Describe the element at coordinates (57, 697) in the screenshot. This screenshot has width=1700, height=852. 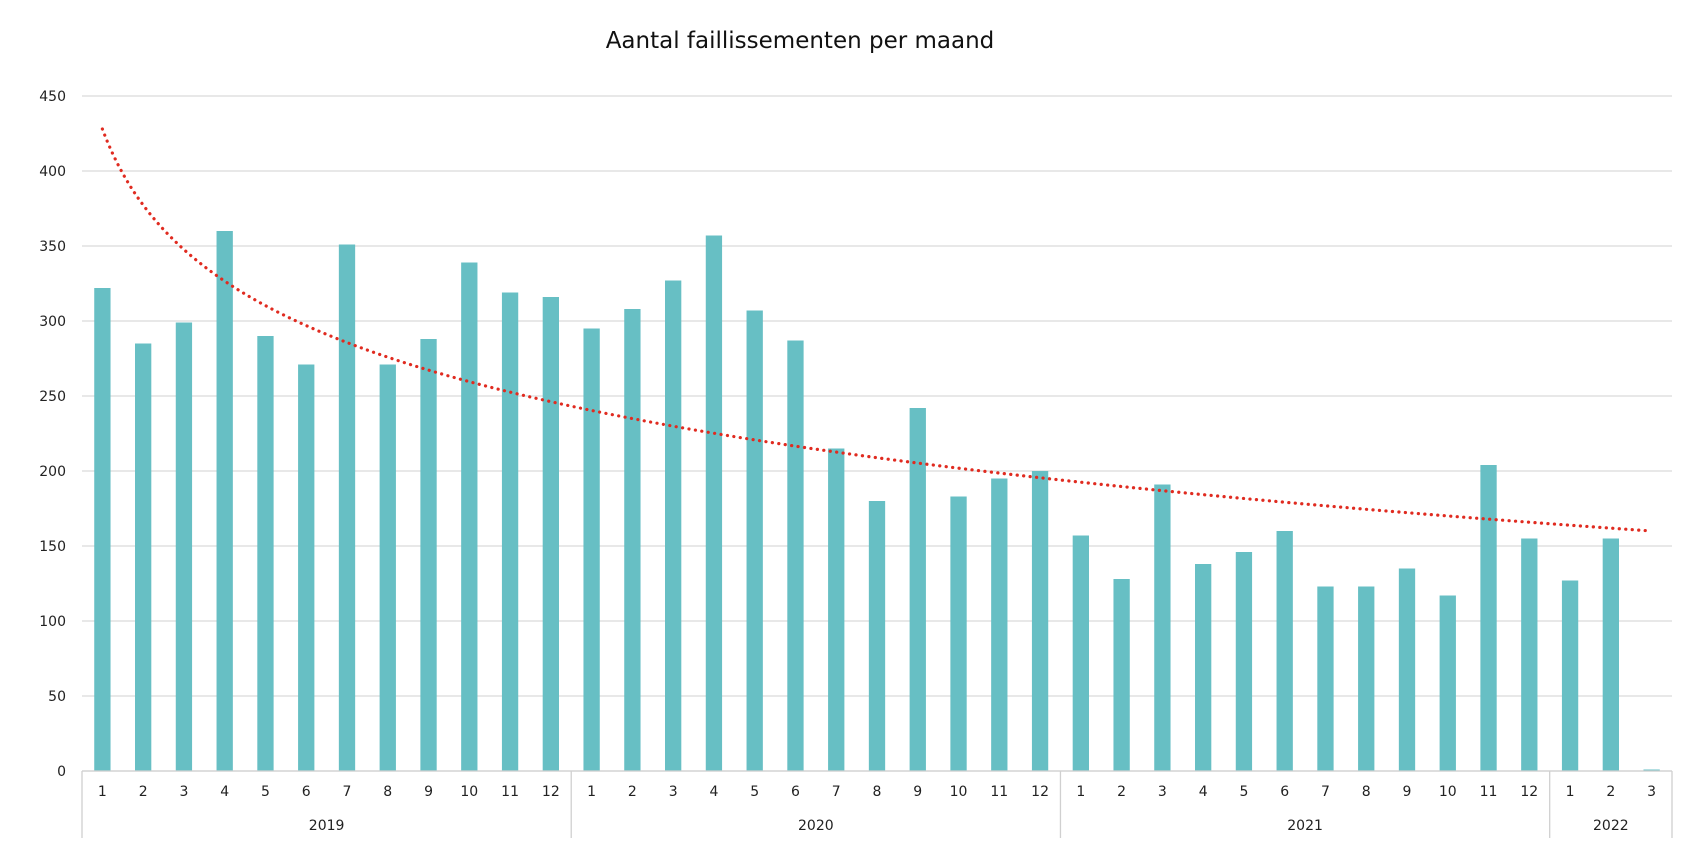
I see `y-tick-label: 50` at that location.